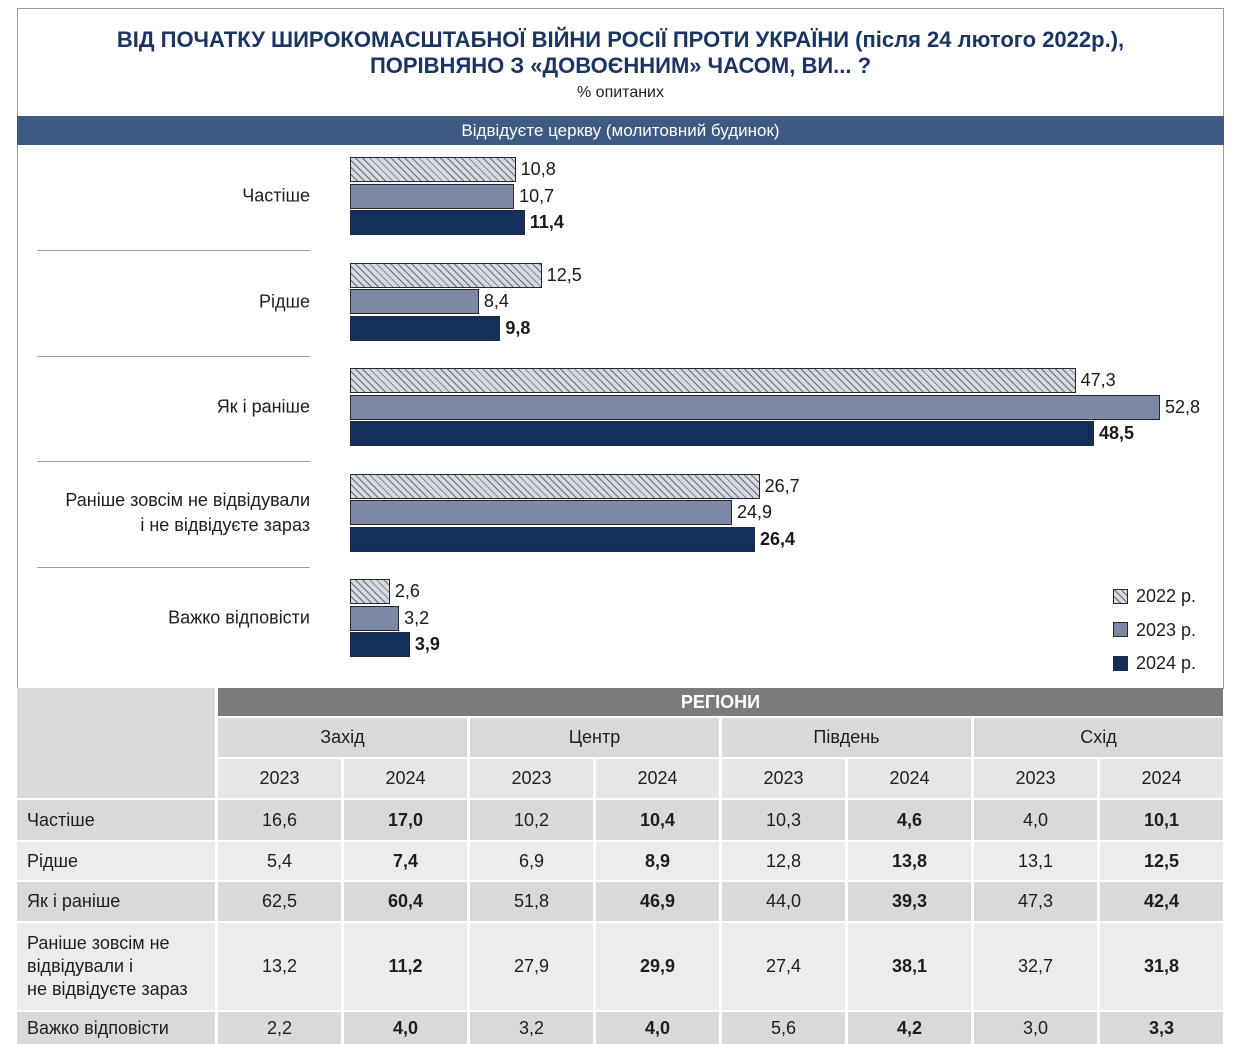 This screenshot has height=1044, width=1245. I want to click on table-cell: 51,8, so click(531, 901).